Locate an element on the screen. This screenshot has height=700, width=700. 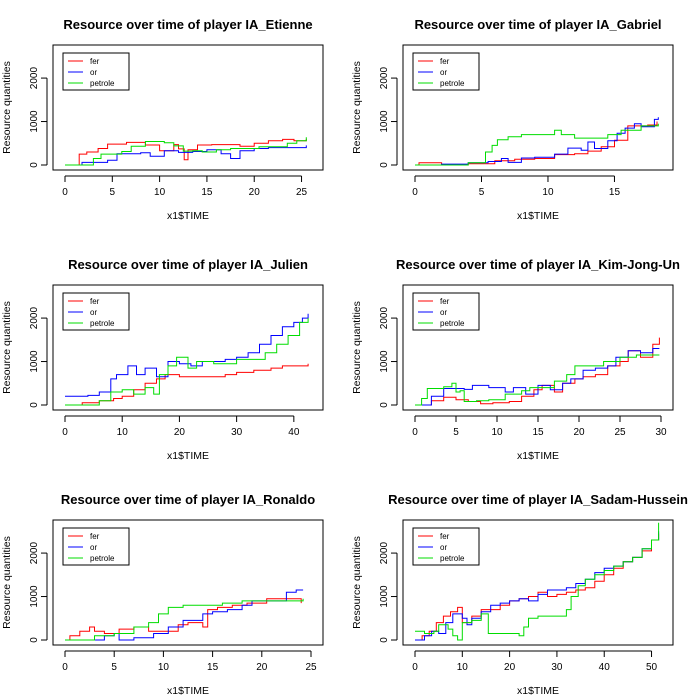
chart-title: Resource over time of player IA_Ronaldo is located at coordinates (188, 499).